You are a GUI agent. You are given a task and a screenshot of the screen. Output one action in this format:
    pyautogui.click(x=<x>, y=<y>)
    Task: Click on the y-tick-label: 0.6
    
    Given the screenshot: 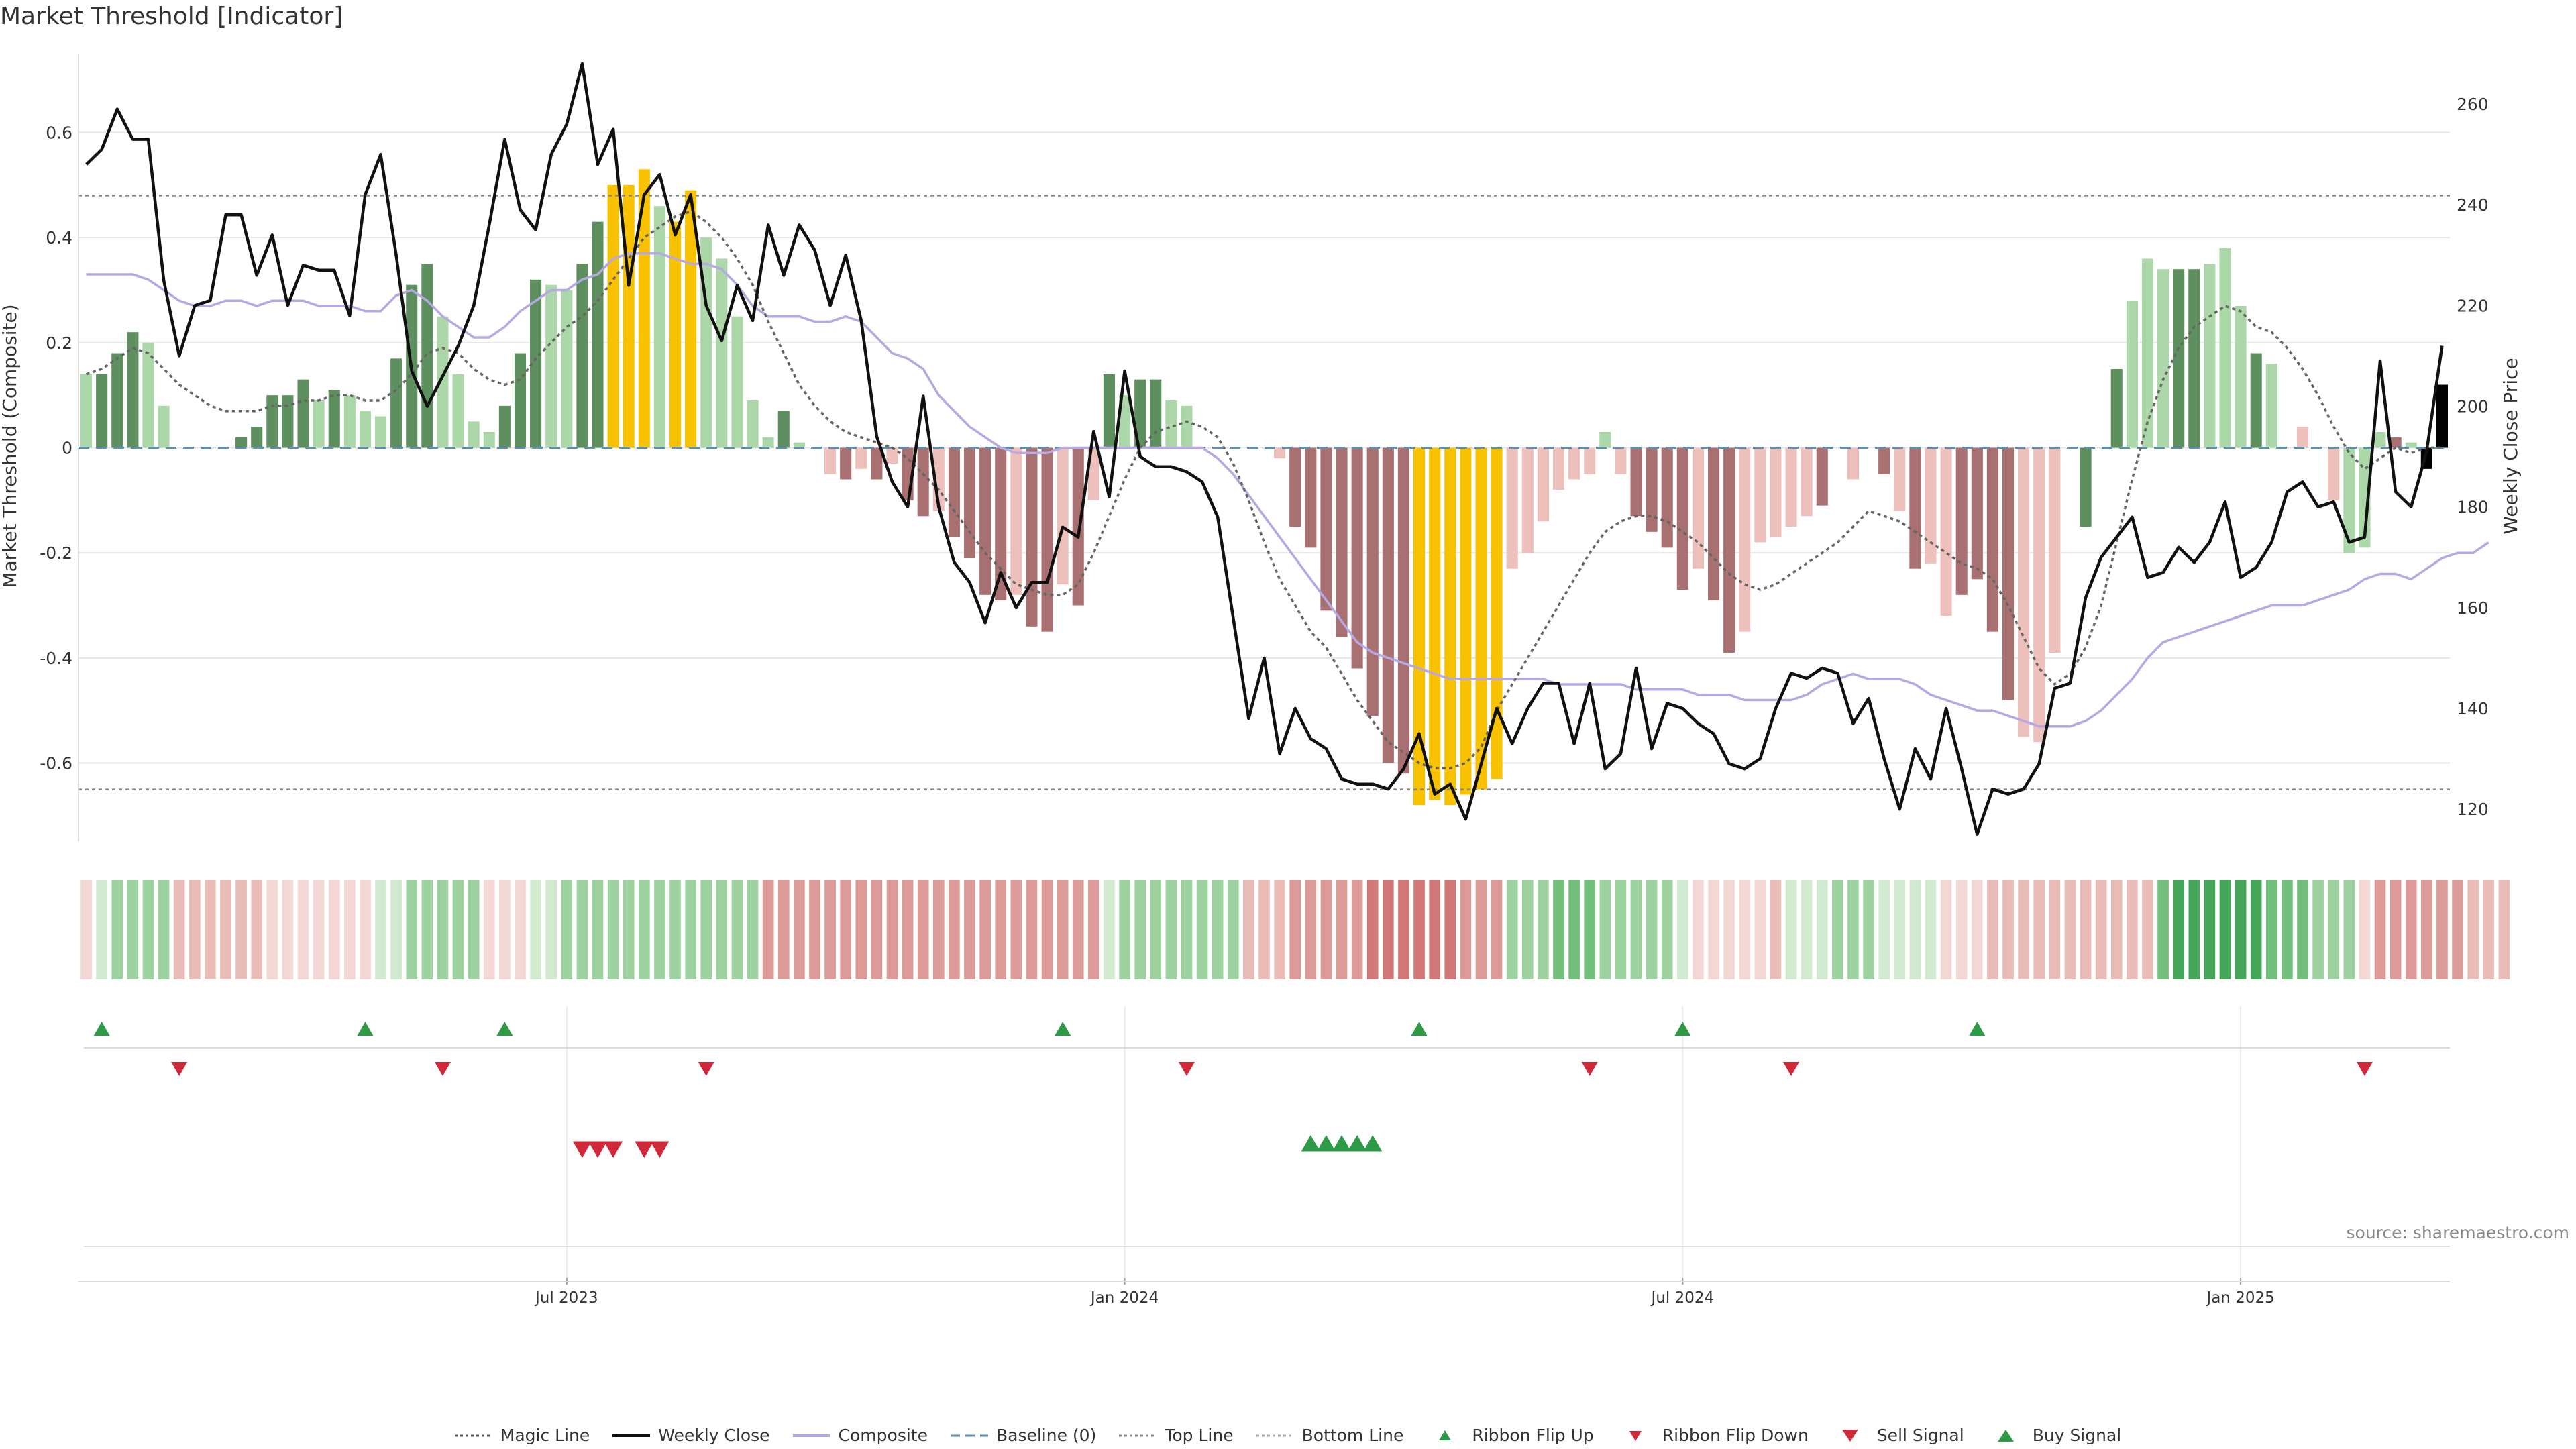 What is the action you would take?
    pyautogui.click(x=59, y=133)
    